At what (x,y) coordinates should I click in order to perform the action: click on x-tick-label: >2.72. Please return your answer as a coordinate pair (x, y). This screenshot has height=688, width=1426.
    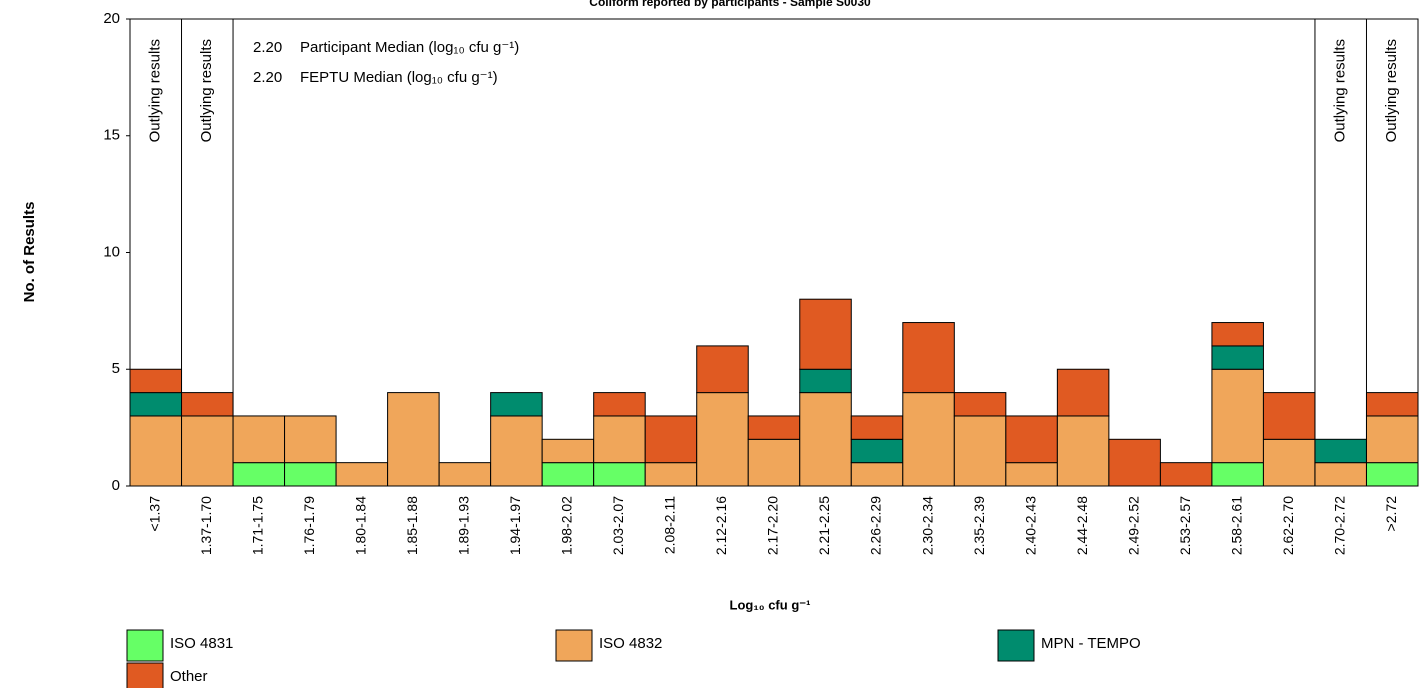
    Looking at the image, I should click on (1391, 514).